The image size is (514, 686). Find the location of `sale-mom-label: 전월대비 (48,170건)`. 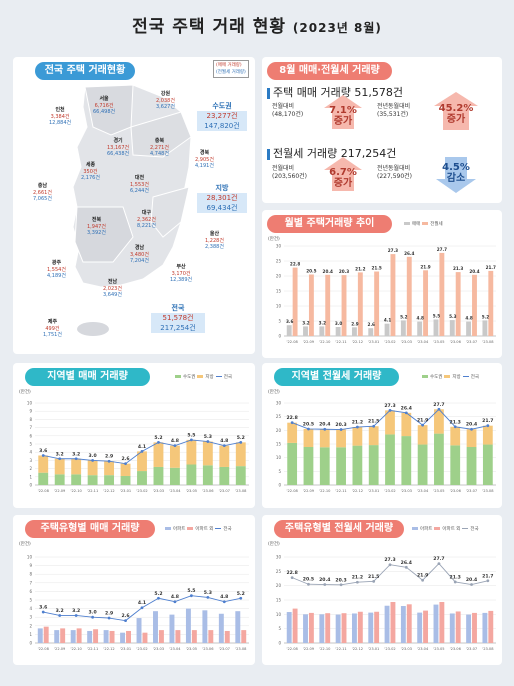

sale-mom-label: 전월대비 (48,170건) is located at coordinates (288, 110).